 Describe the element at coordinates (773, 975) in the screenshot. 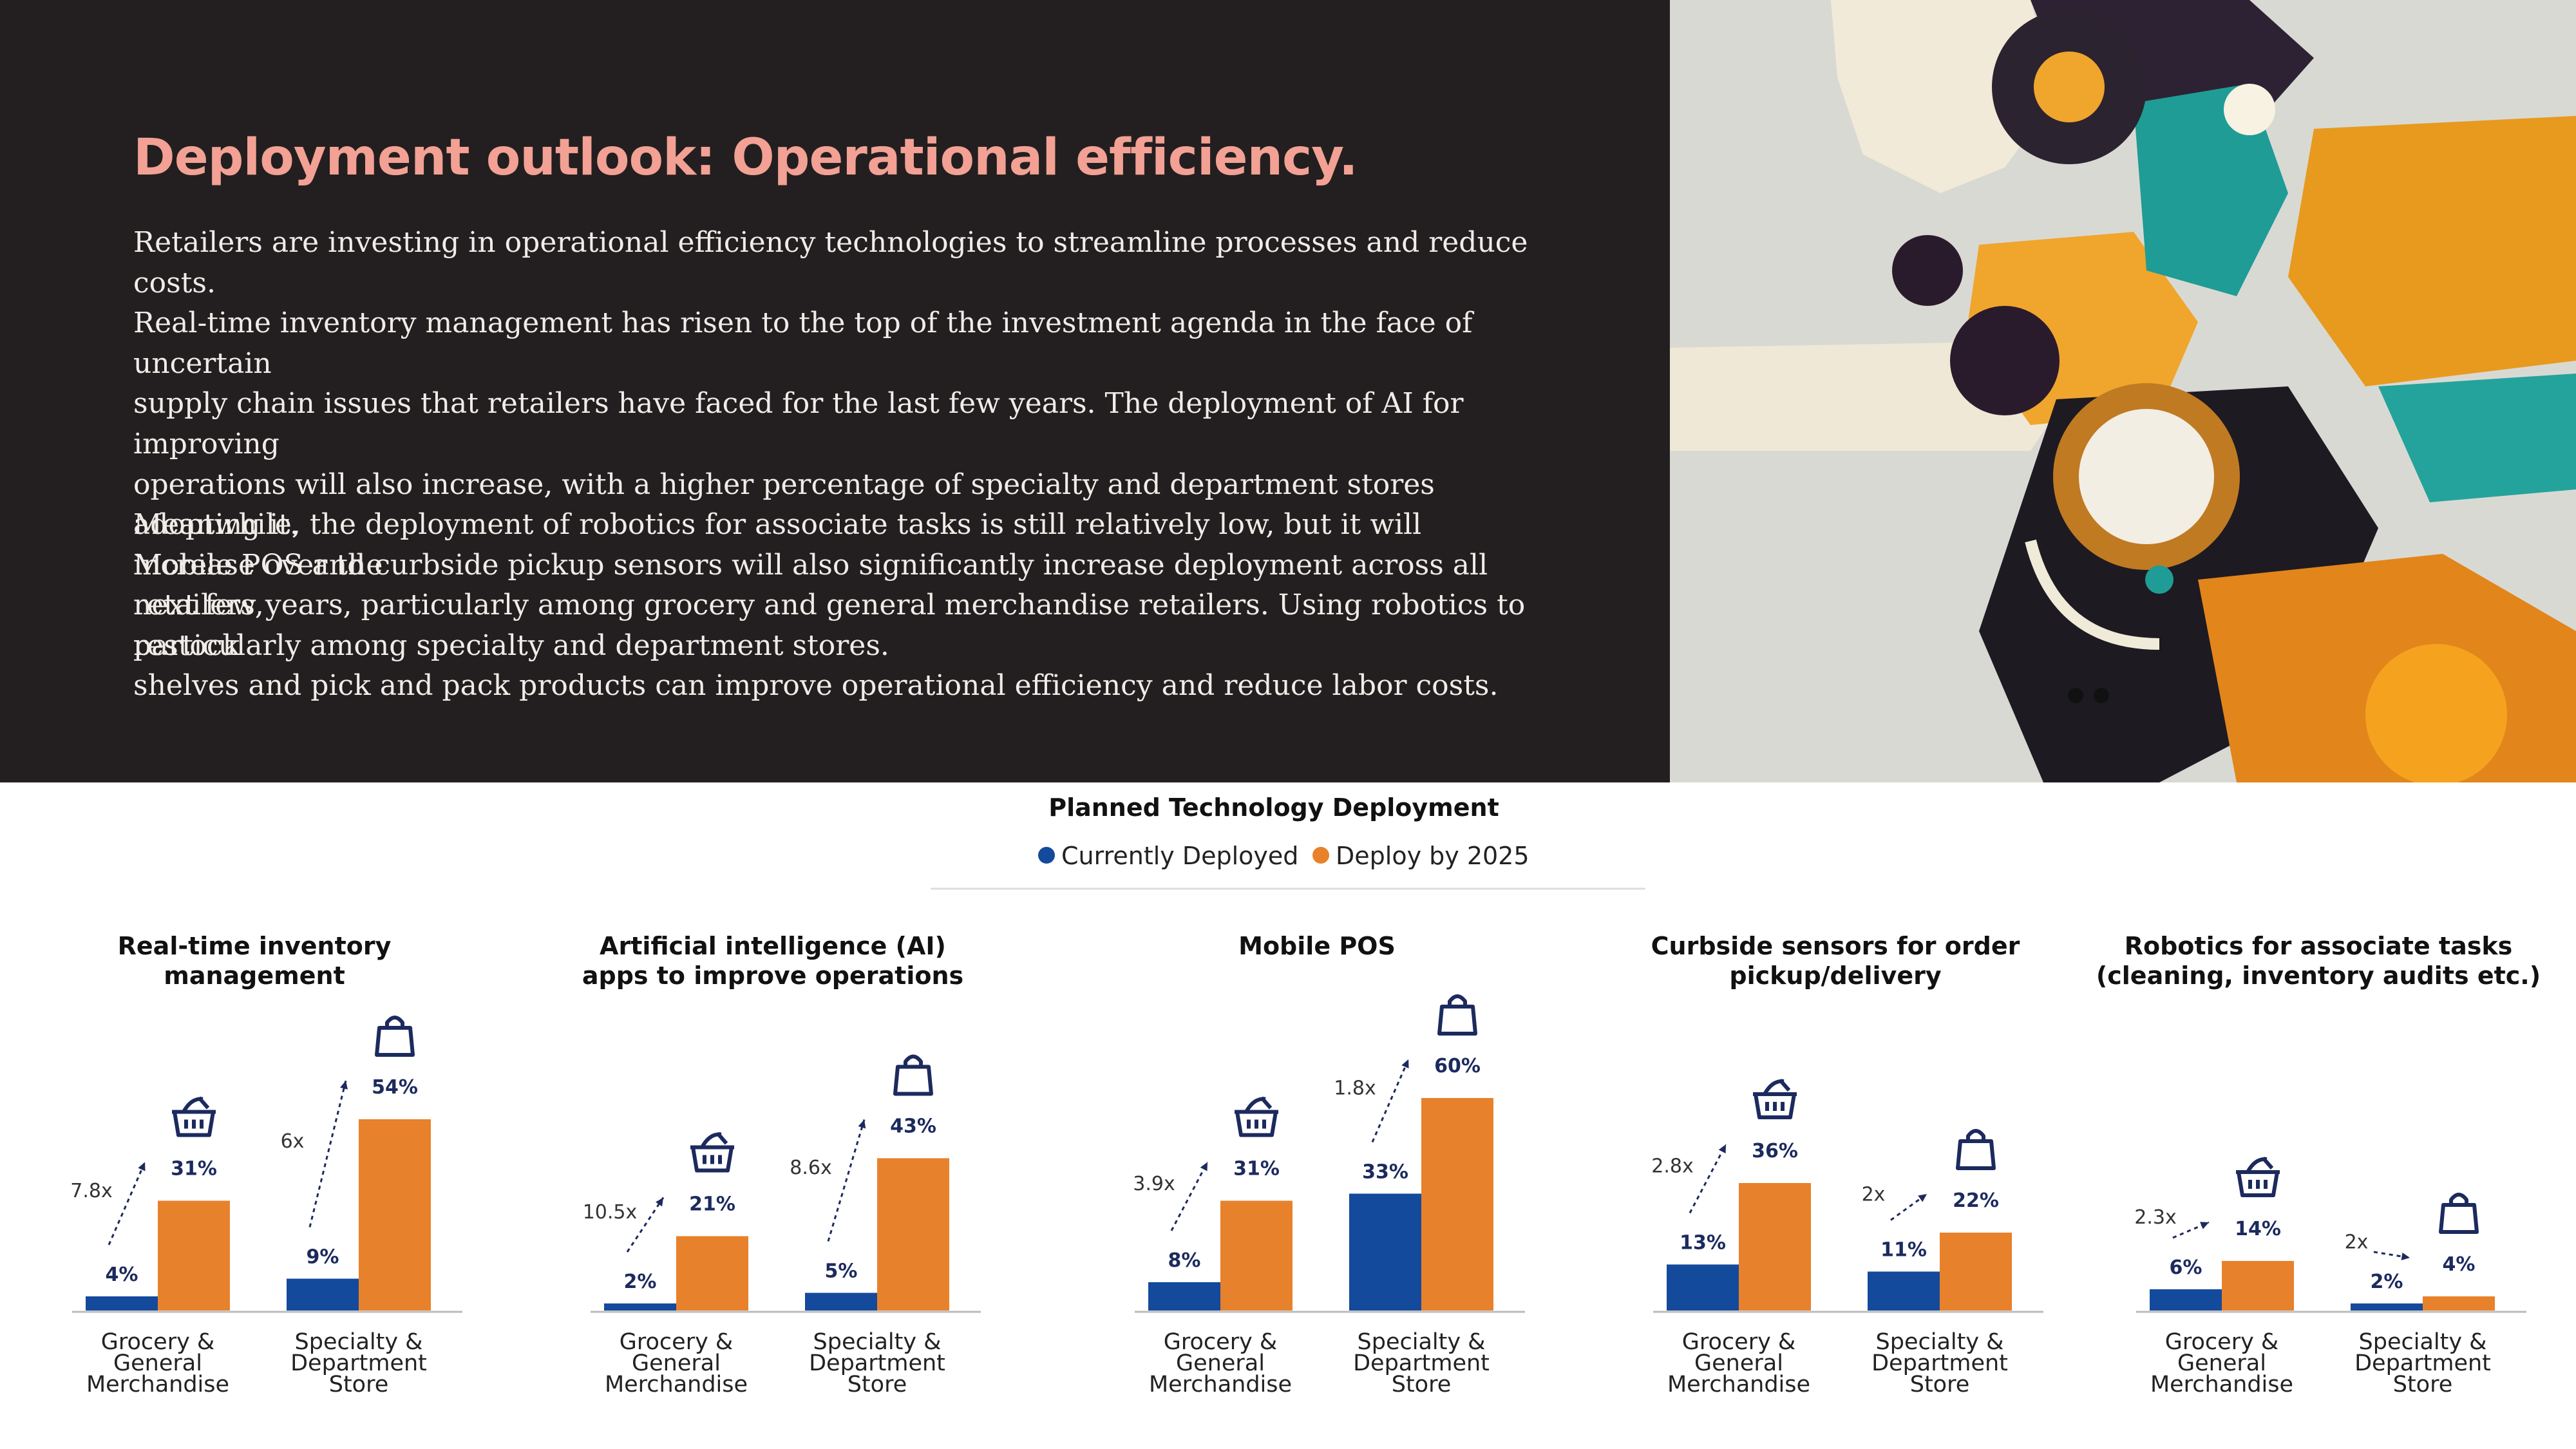

I see `chart-title: apps to improve operations` at that location.